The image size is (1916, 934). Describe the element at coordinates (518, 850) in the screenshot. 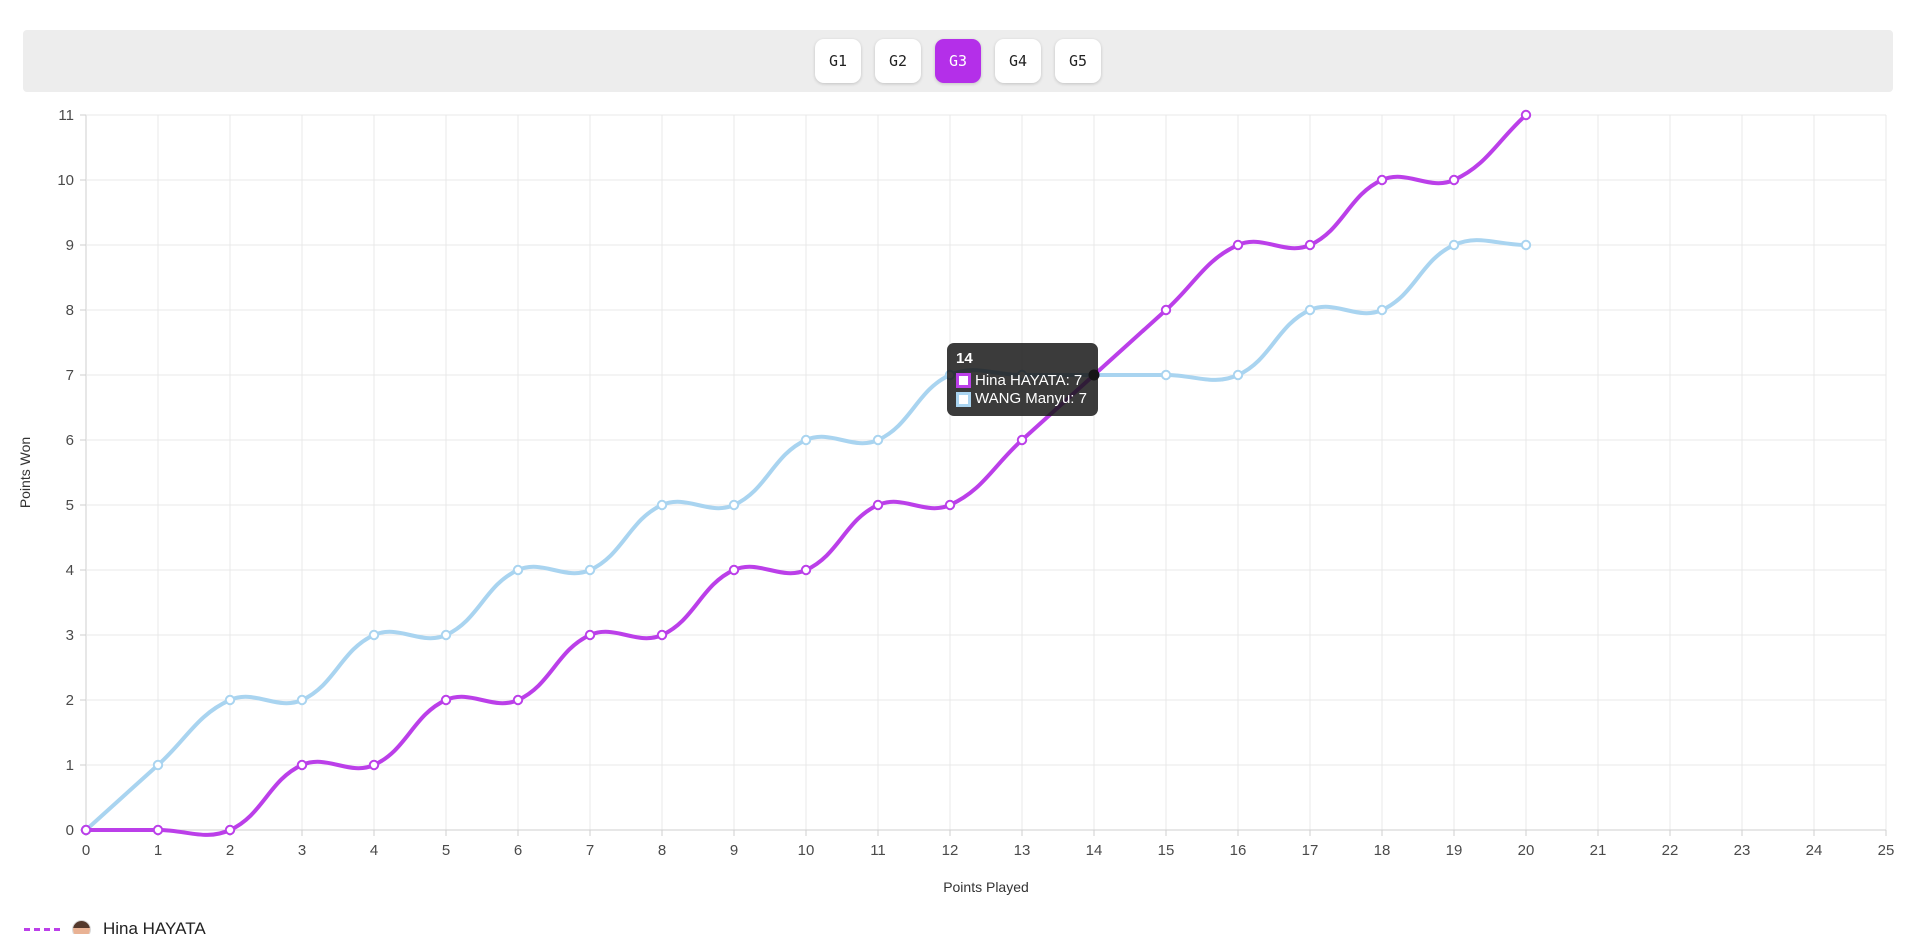

I see `x-tick-label: 6` at that location.